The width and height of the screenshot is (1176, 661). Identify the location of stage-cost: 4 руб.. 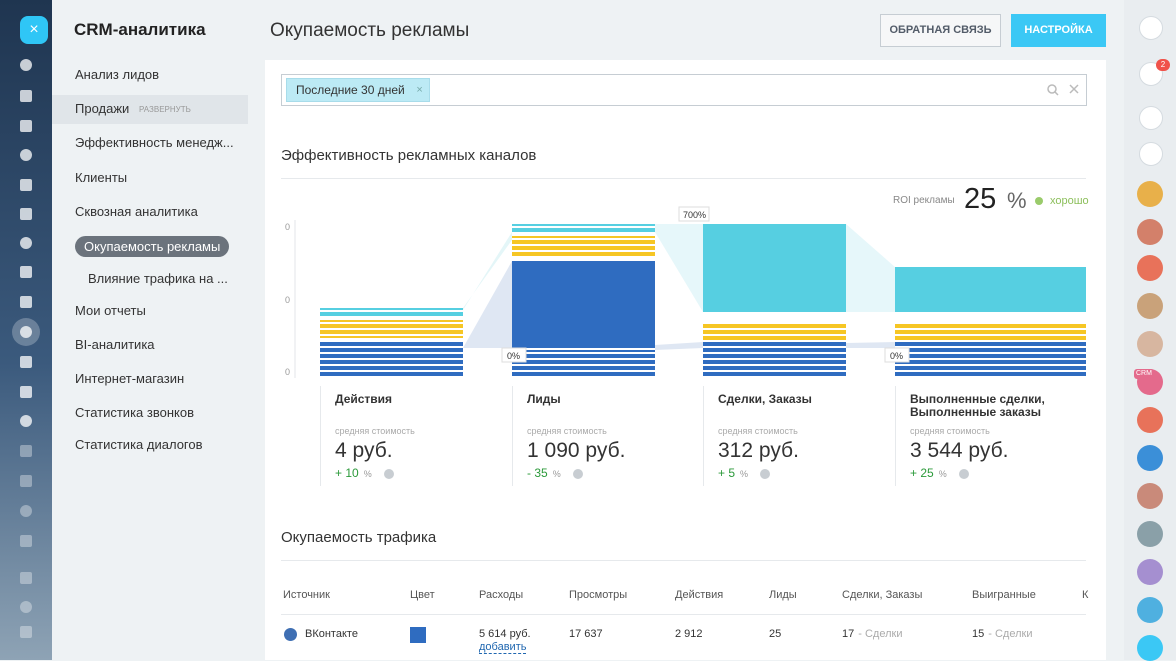
(364, 451).